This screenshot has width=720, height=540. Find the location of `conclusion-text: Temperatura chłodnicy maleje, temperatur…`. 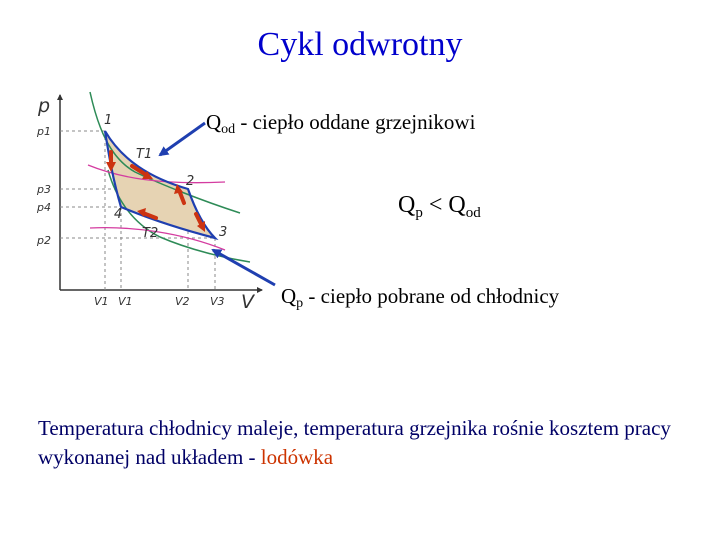

conclusion-text: Temperatura chłodnicy maleje, temperatur… is located at coordinates (373, 443).